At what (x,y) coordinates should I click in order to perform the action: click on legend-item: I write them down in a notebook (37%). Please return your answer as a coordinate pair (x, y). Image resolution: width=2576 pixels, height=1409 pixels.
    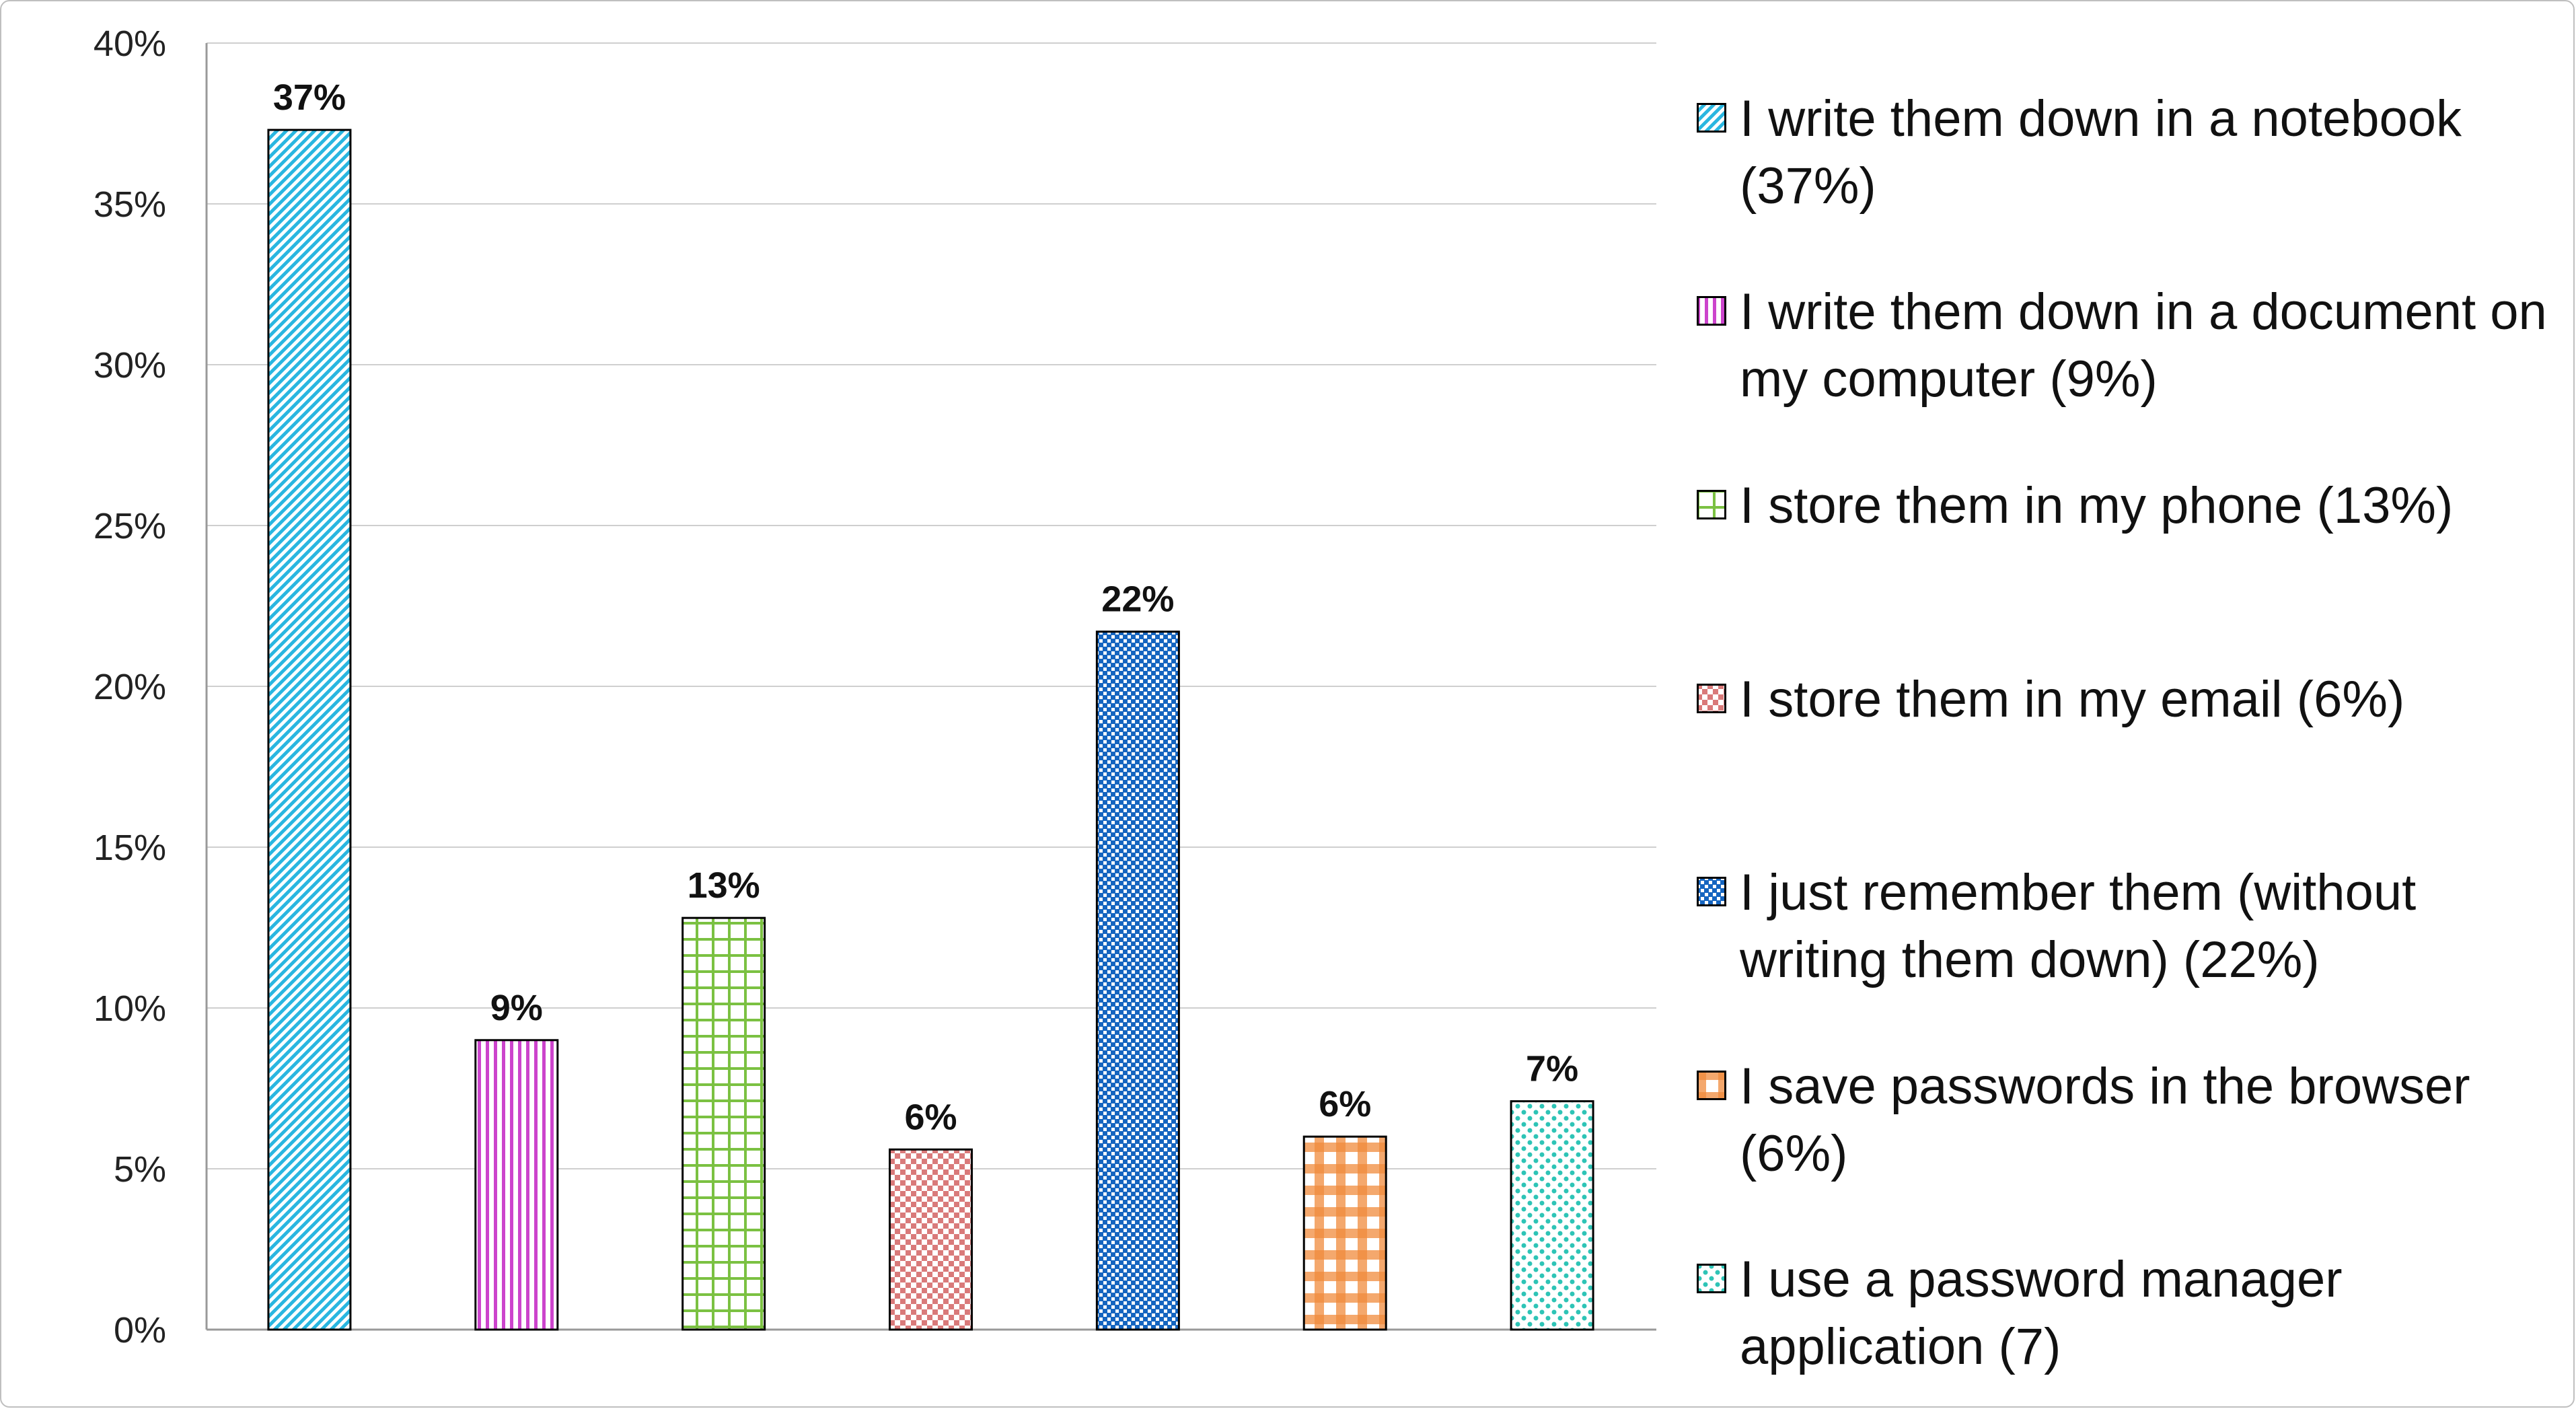
    Looking at the image, I should click on (2131, 152).